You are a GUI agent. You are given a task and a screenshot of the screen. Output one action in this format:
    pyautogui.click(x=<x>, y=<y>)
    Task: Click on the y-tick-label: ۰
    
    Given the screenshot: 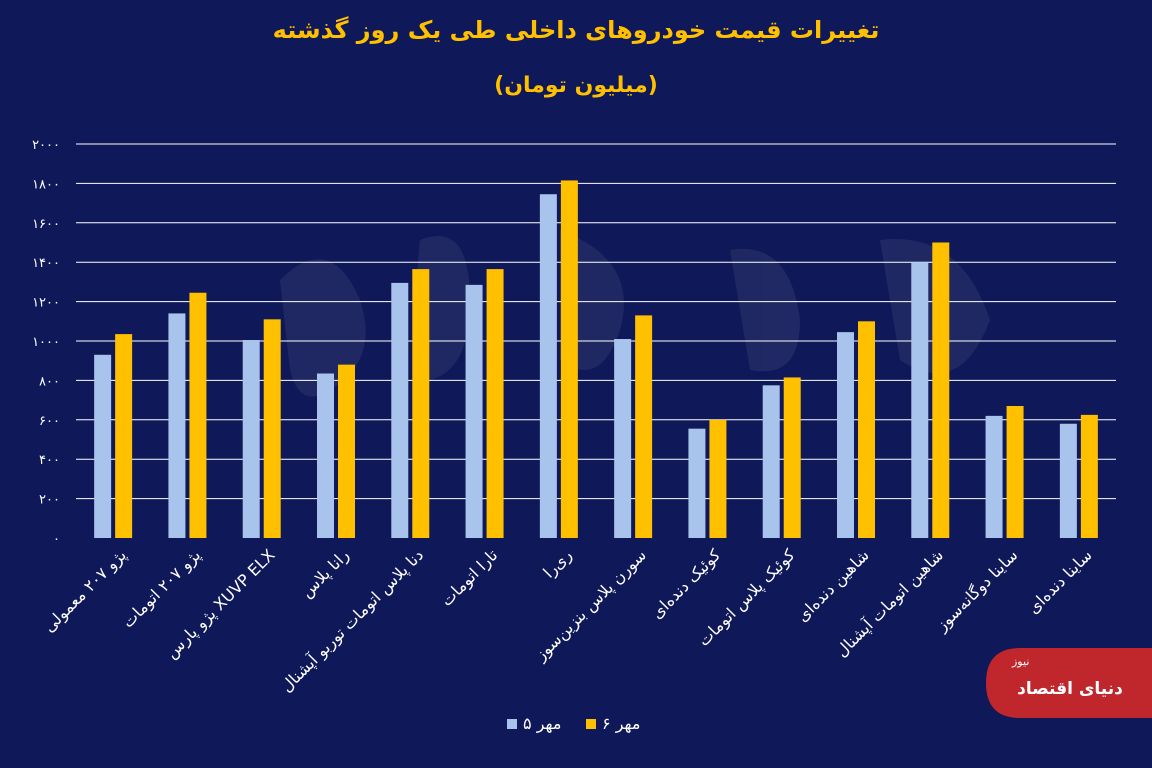 What is the action you would take?
    pyautogui.click(x=56, y=539)
    